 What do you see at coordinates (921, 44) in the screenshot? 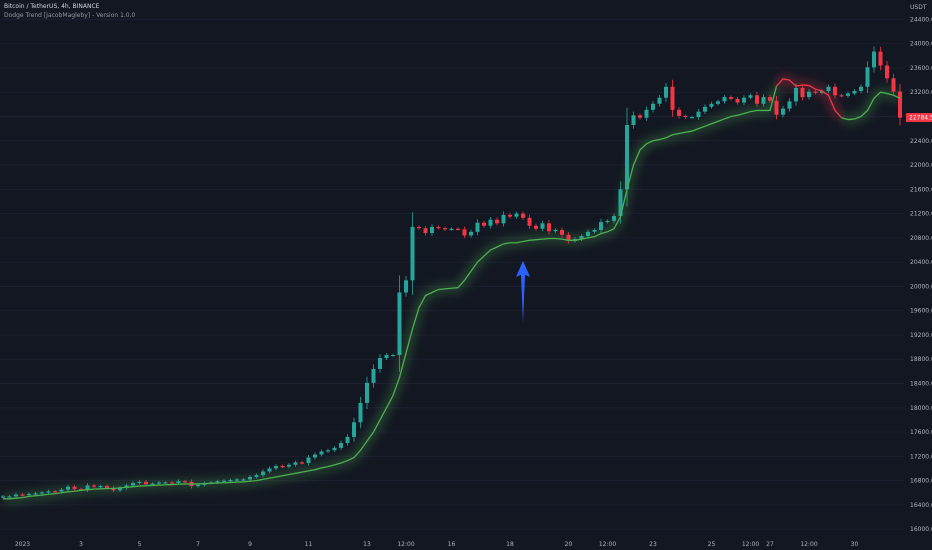
I see `price-tick-label: 24000.00` at bounding box center [921, 44].